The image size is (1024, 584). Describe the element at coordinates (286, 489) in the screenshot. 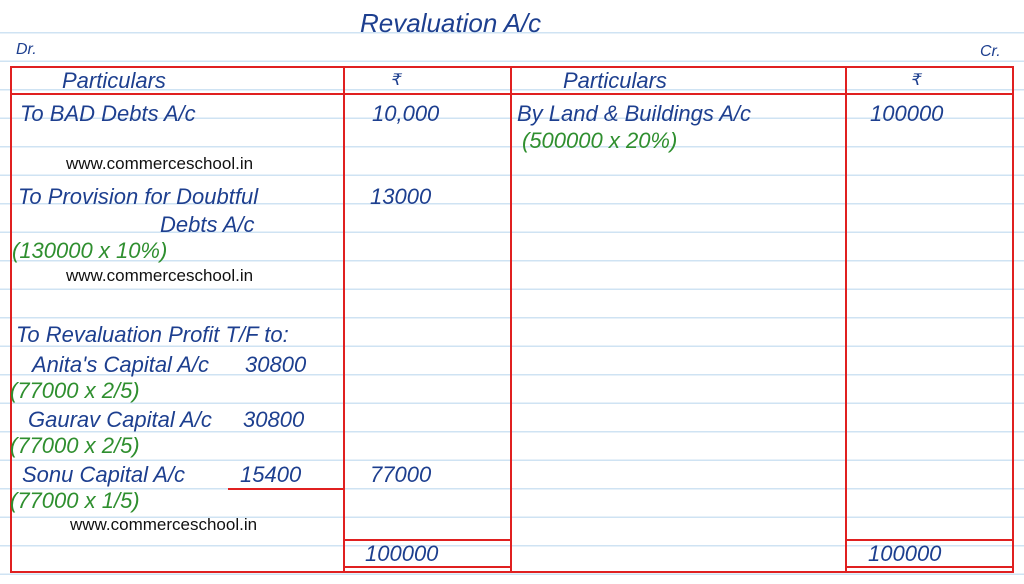

I see `subtotal-underline` at that location.